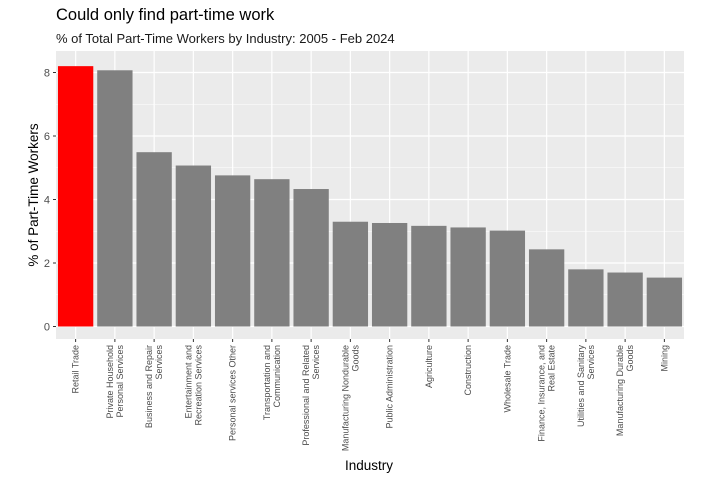 Image resolution: width=709 pixels, height=479 pixels. I want to click on x-tick-label-line: Transportation and, so click(267, 382).